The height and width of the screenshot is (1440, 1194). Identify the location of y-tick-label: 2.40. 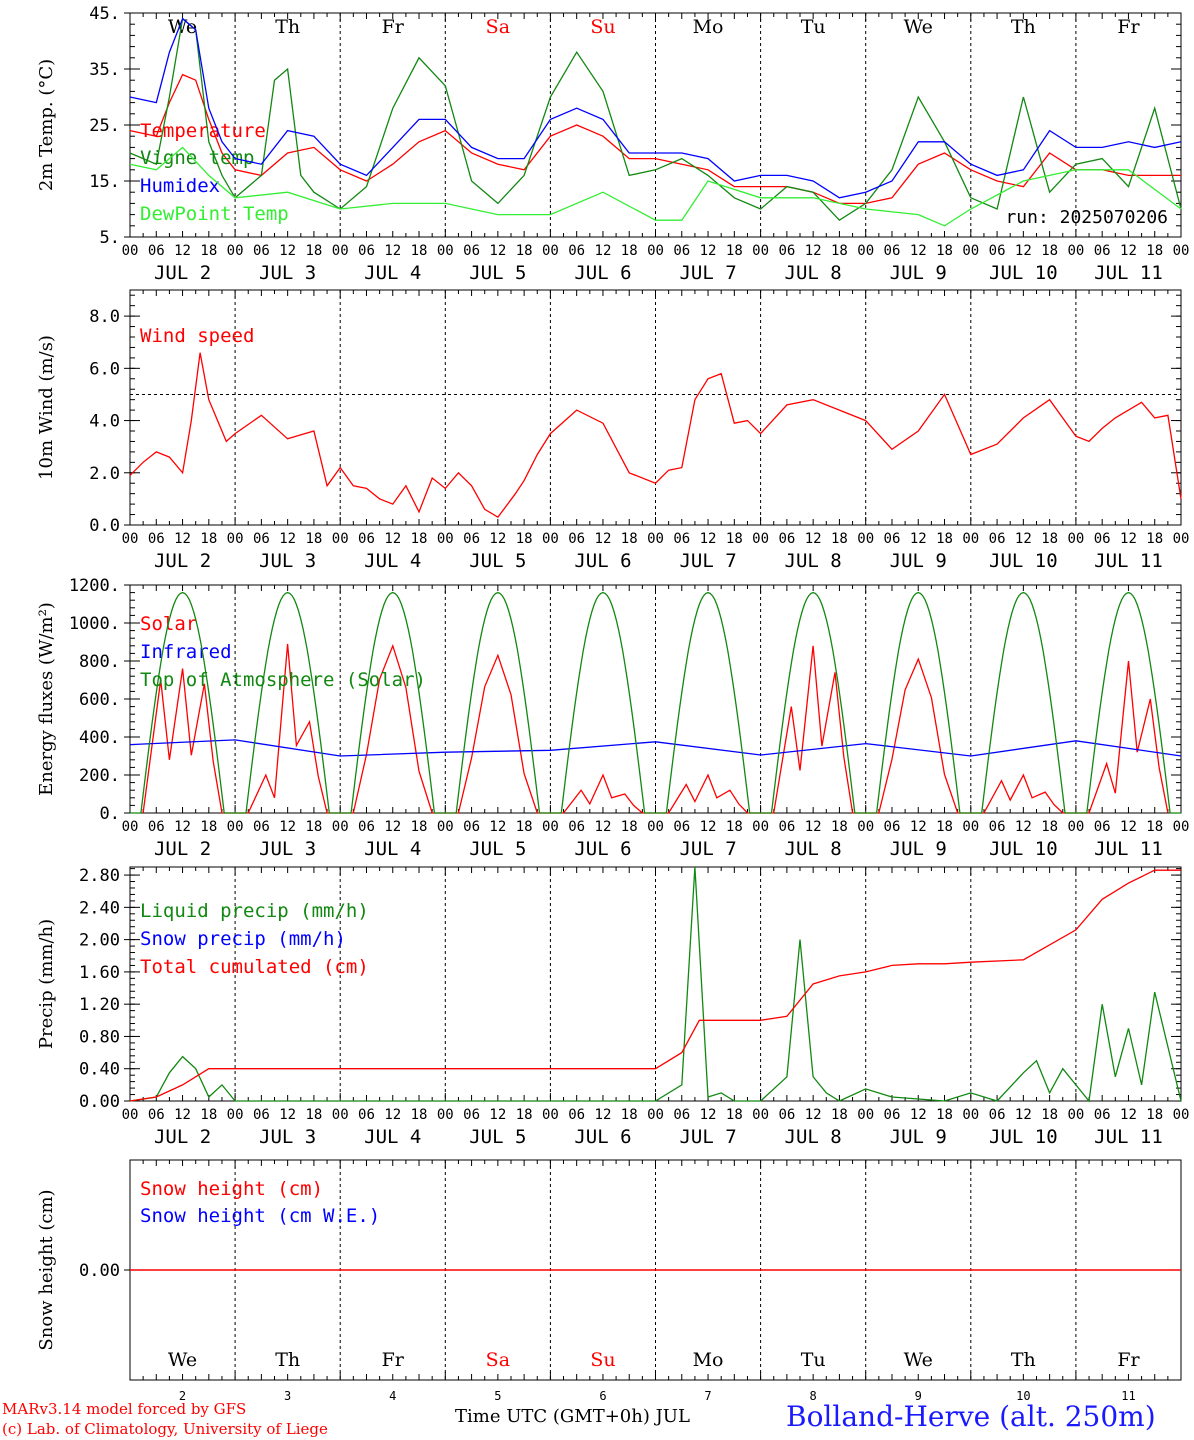
(99, 908).